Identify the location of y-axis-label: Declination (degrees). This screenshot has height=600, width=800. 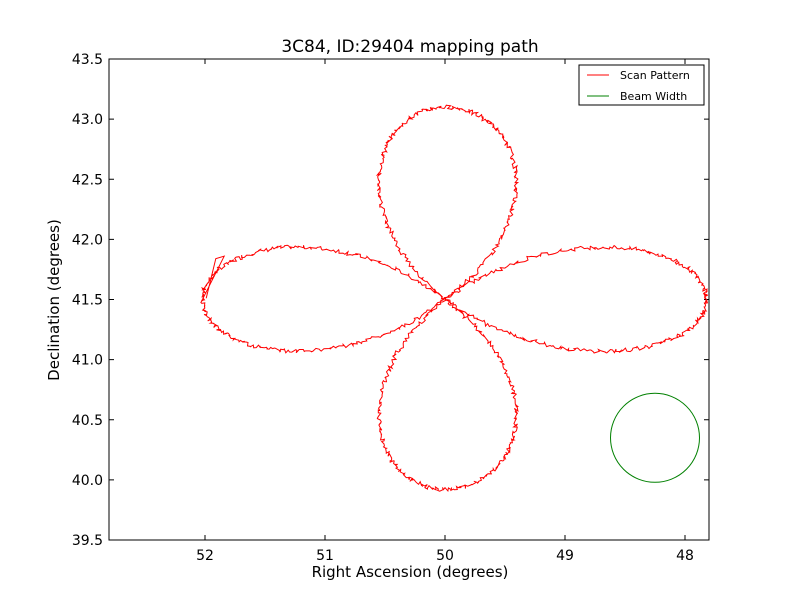
(54, 300).